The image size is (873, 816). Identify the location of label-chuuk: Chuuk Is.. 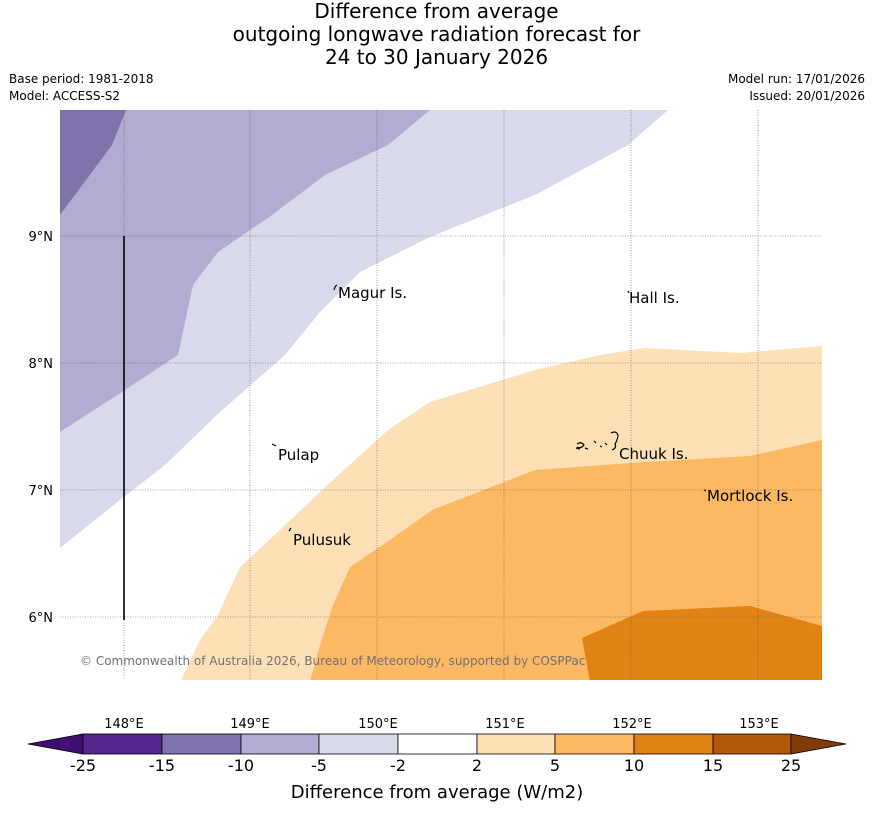
(653, 454).